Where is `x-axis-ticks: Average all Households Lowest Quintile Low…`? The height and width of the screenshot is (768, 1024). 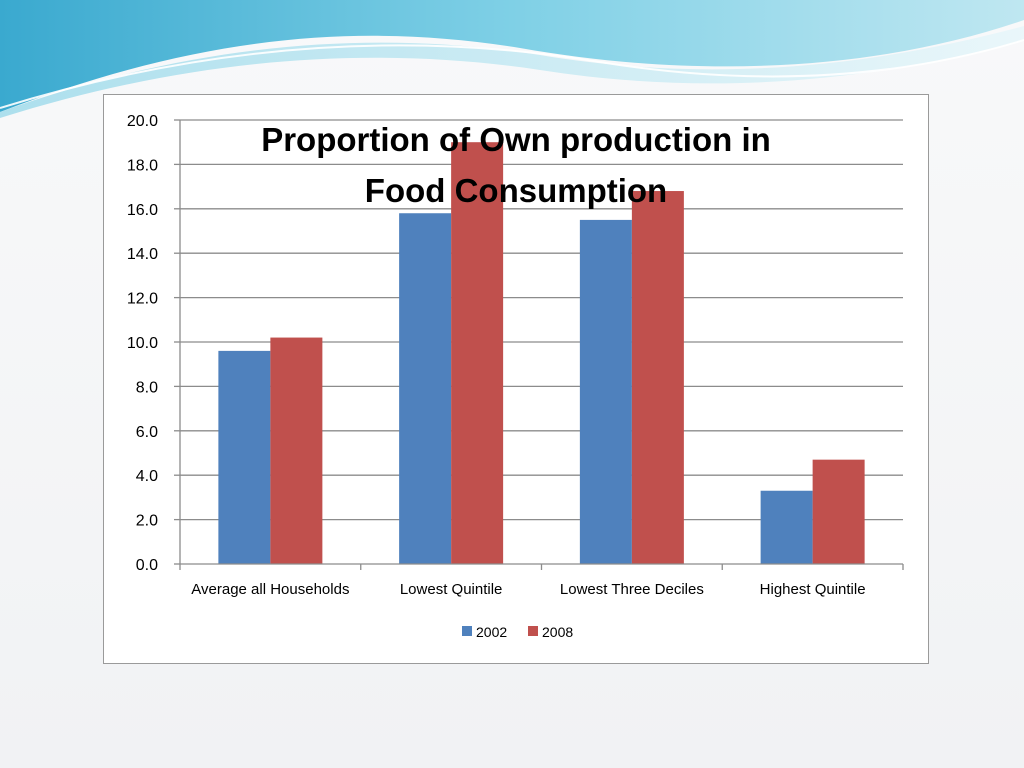
x-axis-ticks: Average all Households Lowest Quintile Low… is located at coordinates (528, 589).